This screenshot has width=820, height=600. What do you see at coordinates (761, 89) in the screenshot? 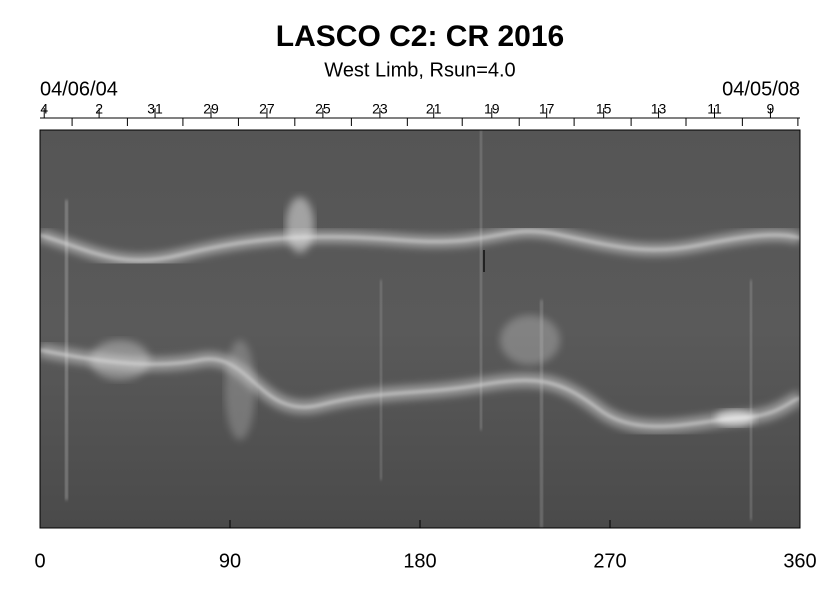
I see `end-date: 04/05/08` at bounding box center [761, 89].